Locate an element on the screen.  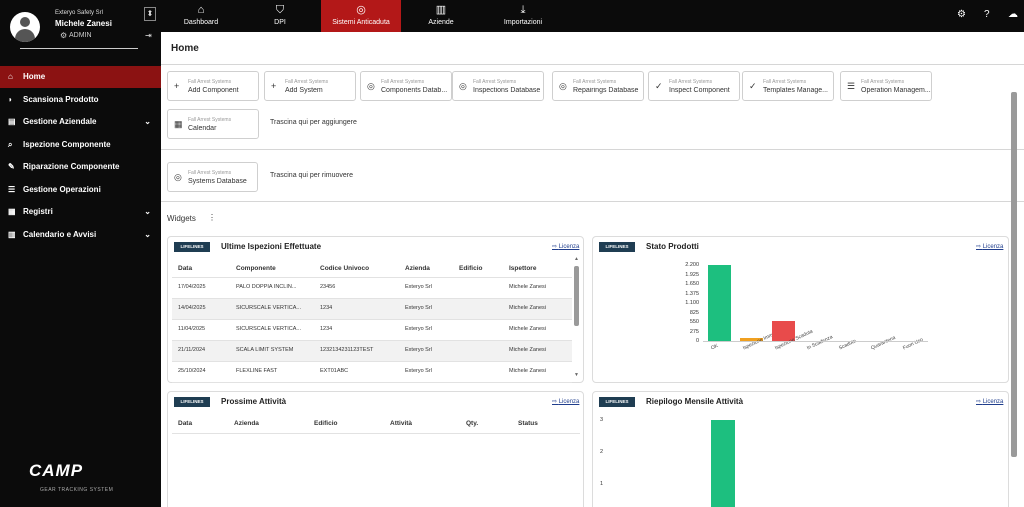
chevron-down-icon: ⌄ is located at coordinates (147, 234).